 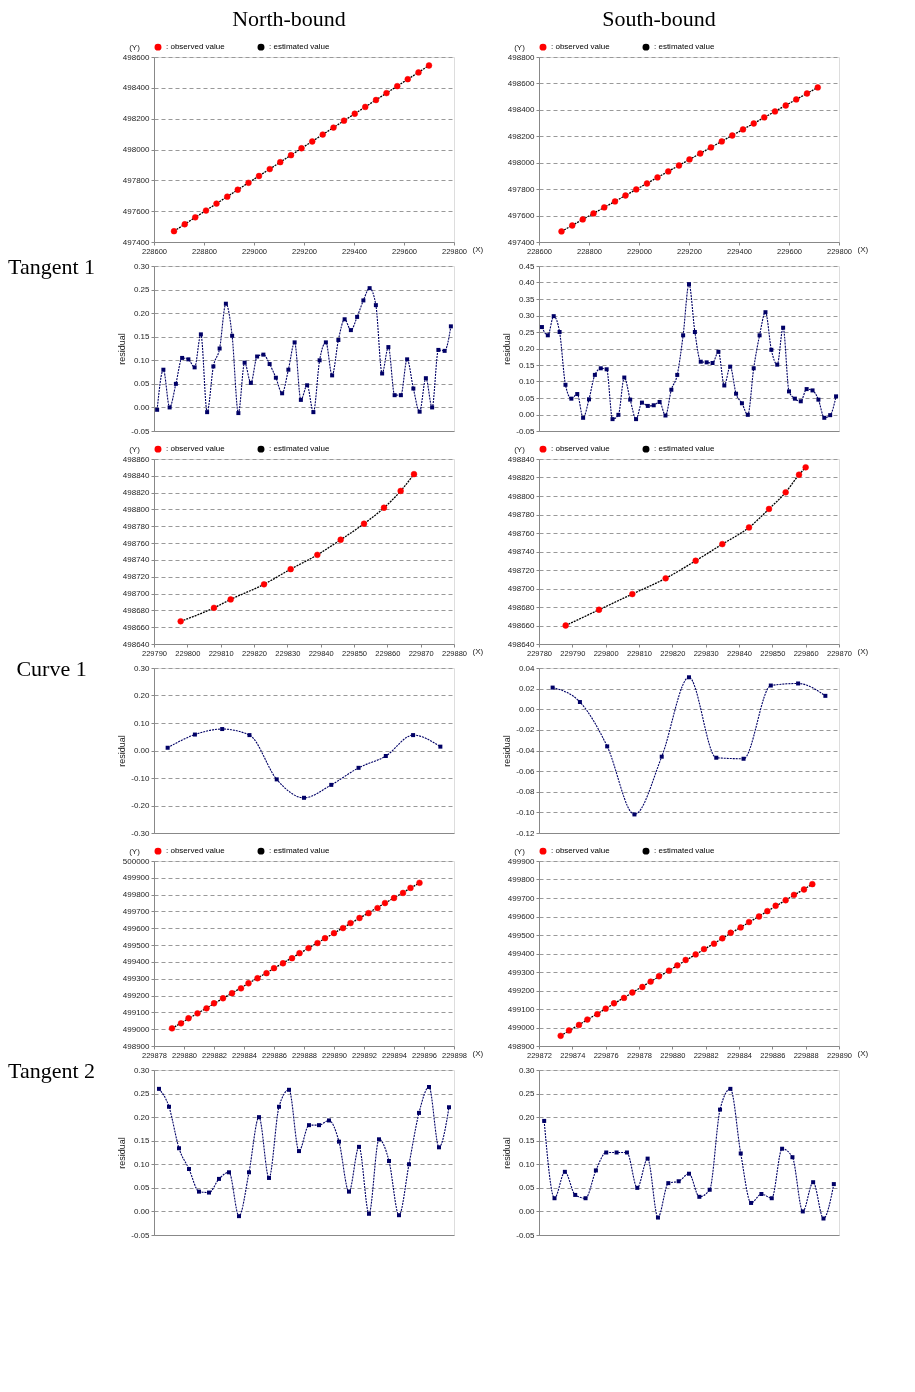 What do you see at coordinates (526, 750) in the screenshot?
I see `y-tick-label: -0.04` at bounding box center [526, 750].